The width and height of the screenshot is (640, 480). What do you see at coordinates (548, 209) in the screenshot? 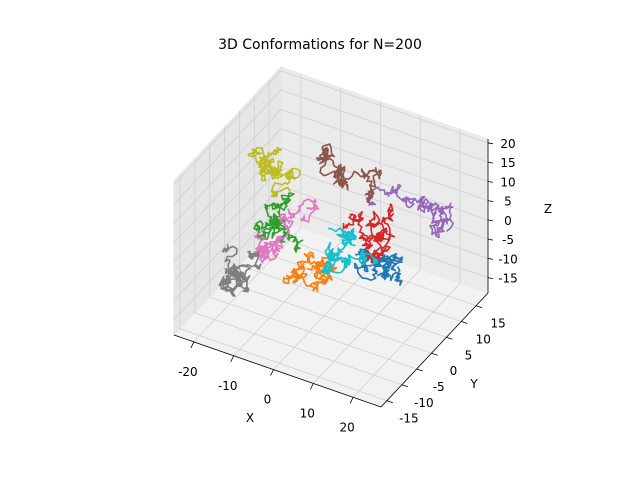
I see `z-axis-label: Z` at bounding box center [548, 209].